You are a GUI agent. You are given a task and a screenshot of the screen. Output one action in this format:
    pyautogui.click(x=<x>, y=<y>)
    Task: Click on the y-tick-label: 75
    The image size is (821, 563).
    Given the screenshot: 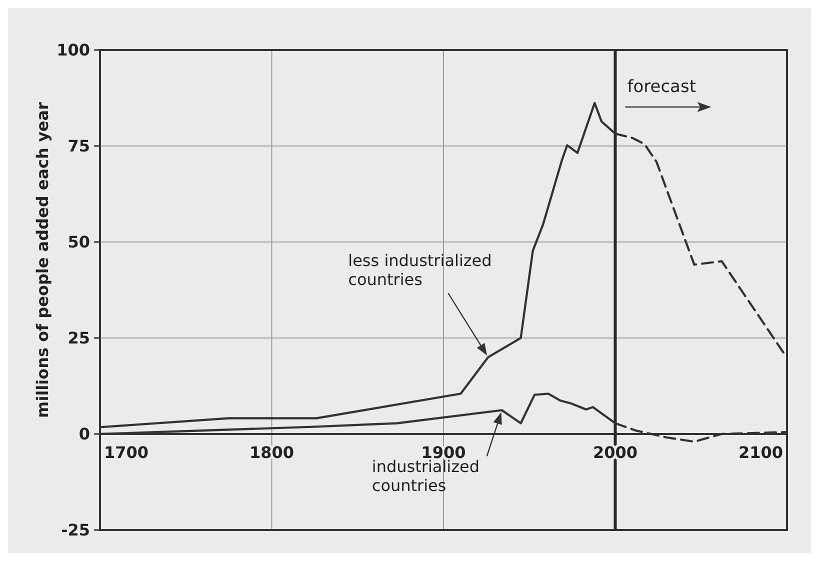 What is the action you would take?
    pyautogui.click(x=79, y=146)
    